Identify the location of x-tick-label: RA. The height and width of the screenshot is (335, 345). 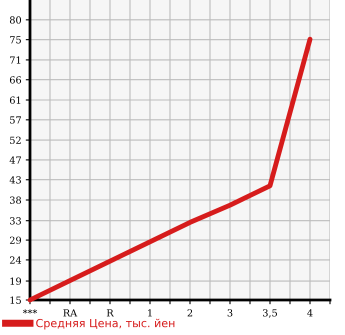
(70, 312).